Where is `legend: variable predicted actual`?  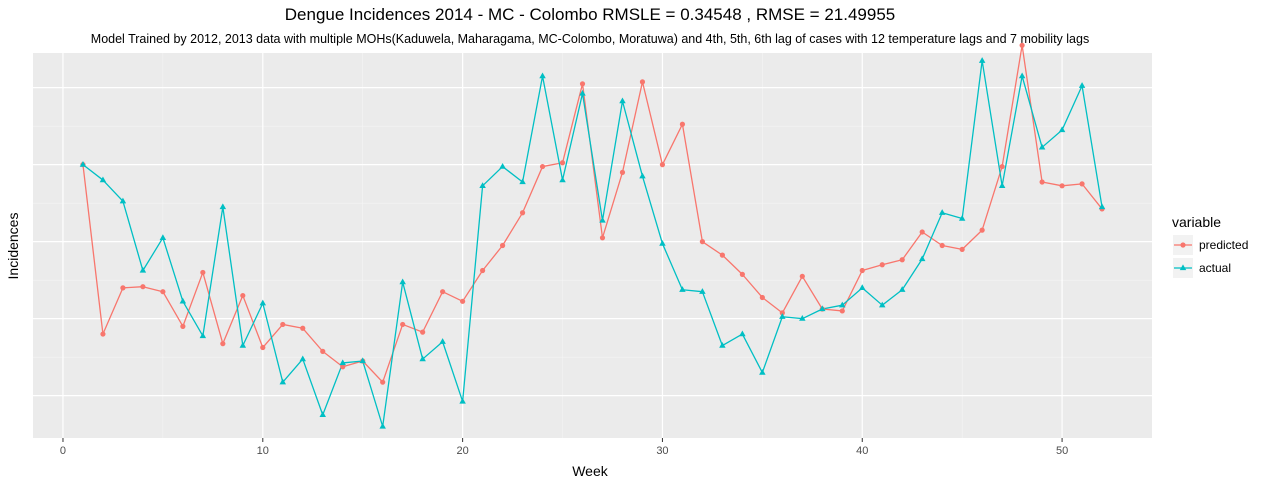 legend: variable predicted actual is located at coordinates (1210, 246).